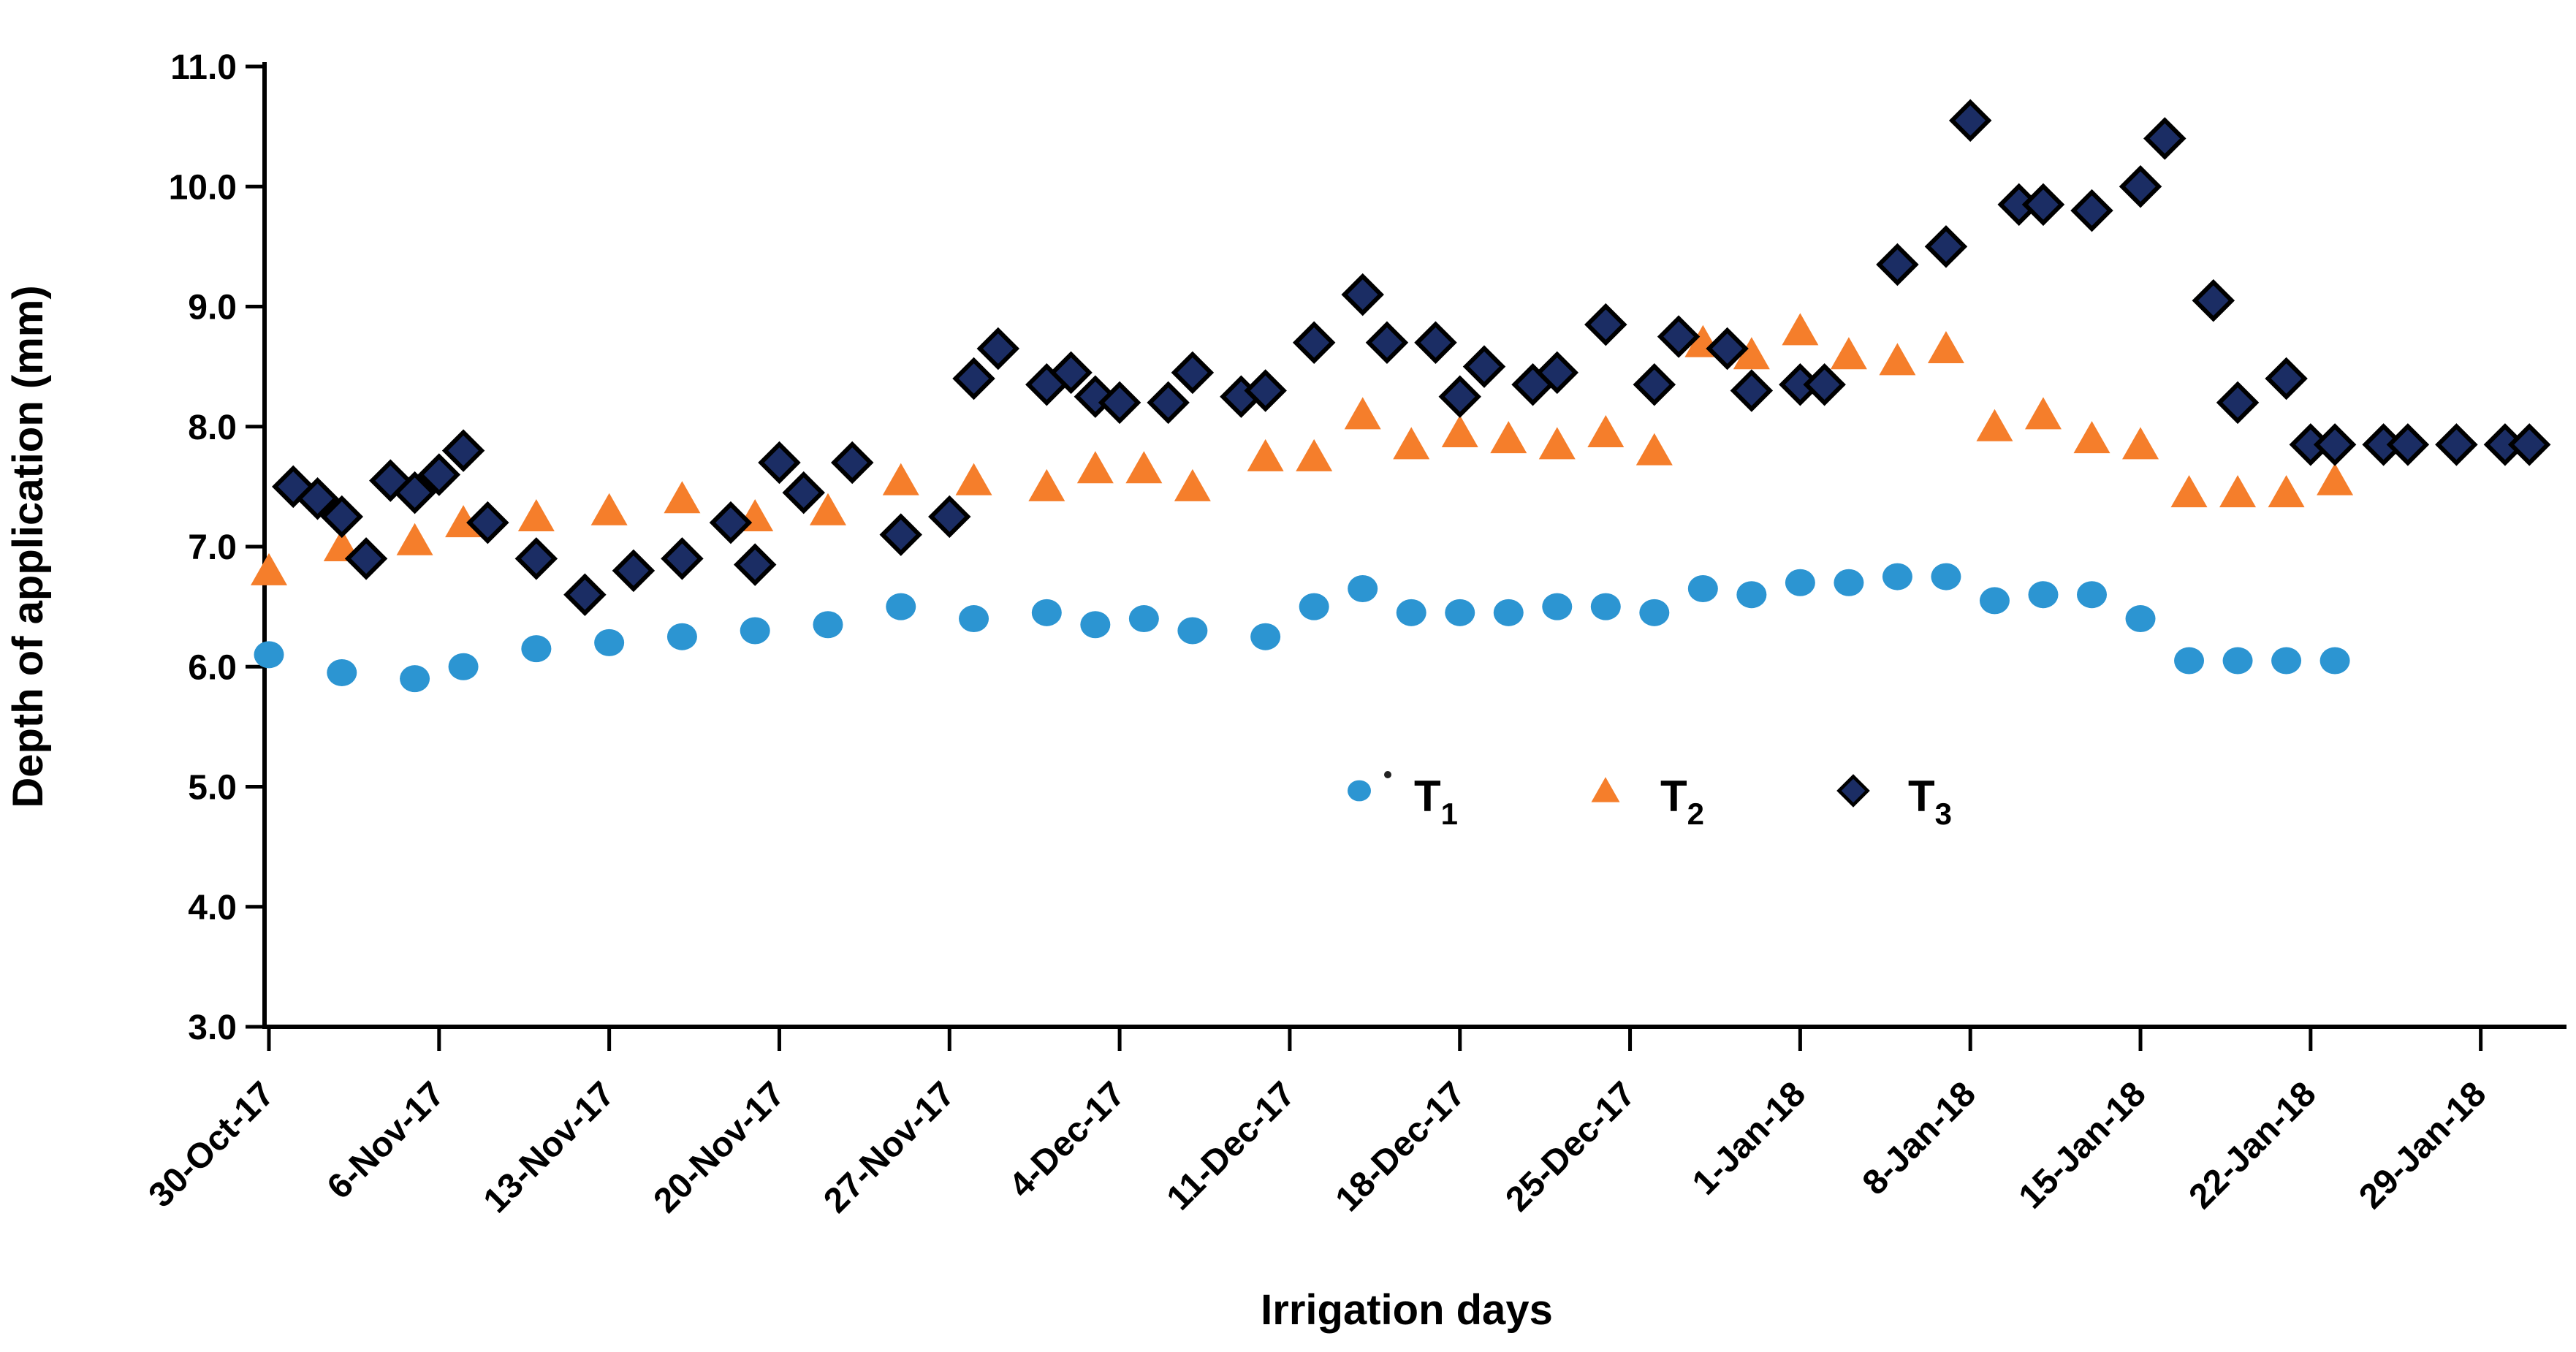  I want to click on y-tick-label: 9.0, so click(212, 308).